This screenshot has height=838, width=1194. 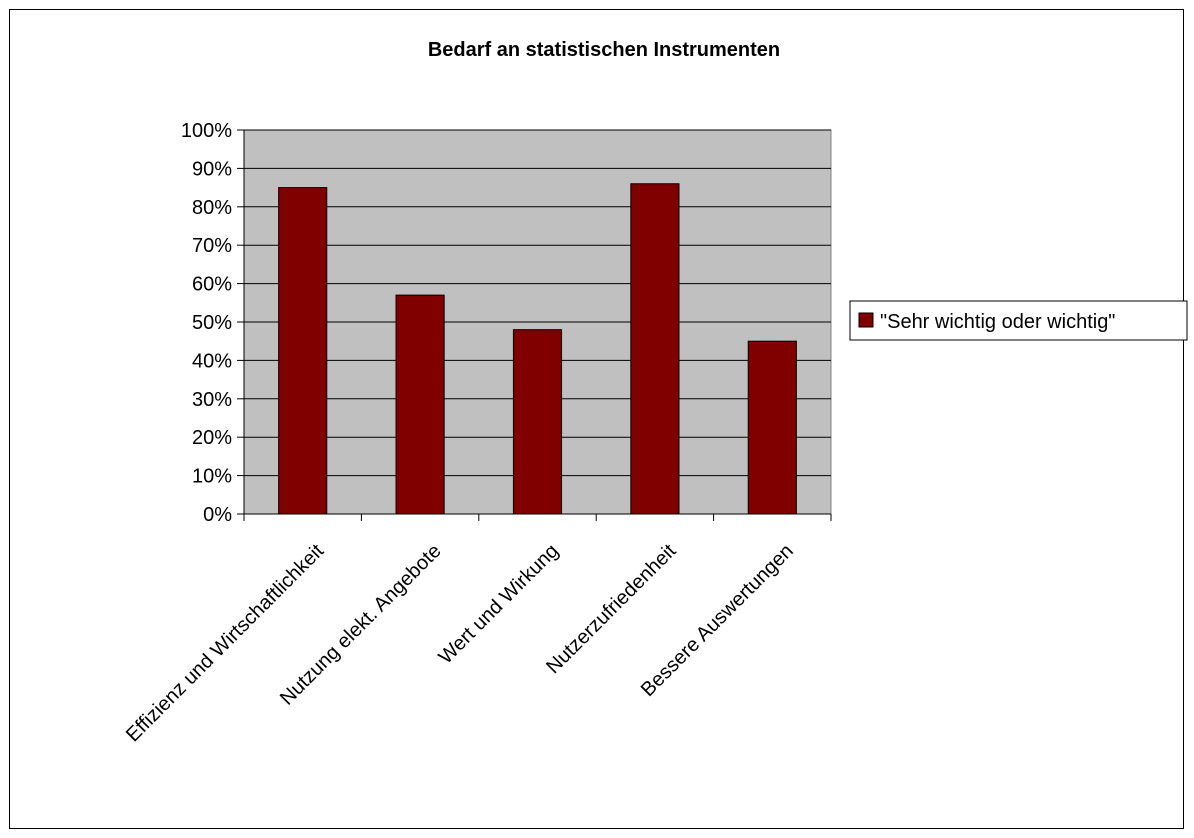 I want to click on y-tick-label: 90%, so click(x=212, y=169).